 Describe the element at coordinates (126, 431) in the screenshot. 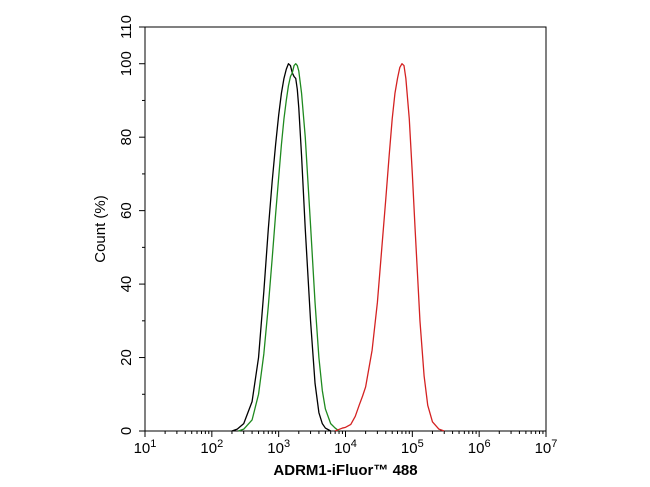

I see `y-tick-label: 0` at that location.